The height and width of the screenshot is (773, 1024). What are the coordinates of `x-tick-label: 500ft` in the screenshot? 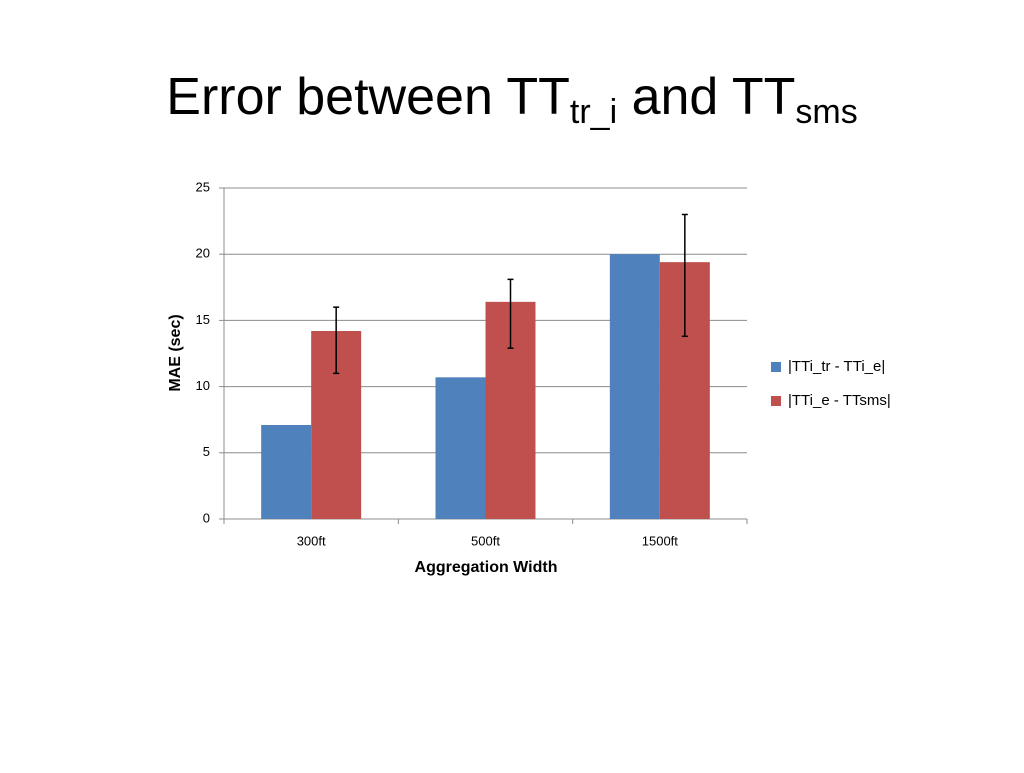 It's located at (485, 540).